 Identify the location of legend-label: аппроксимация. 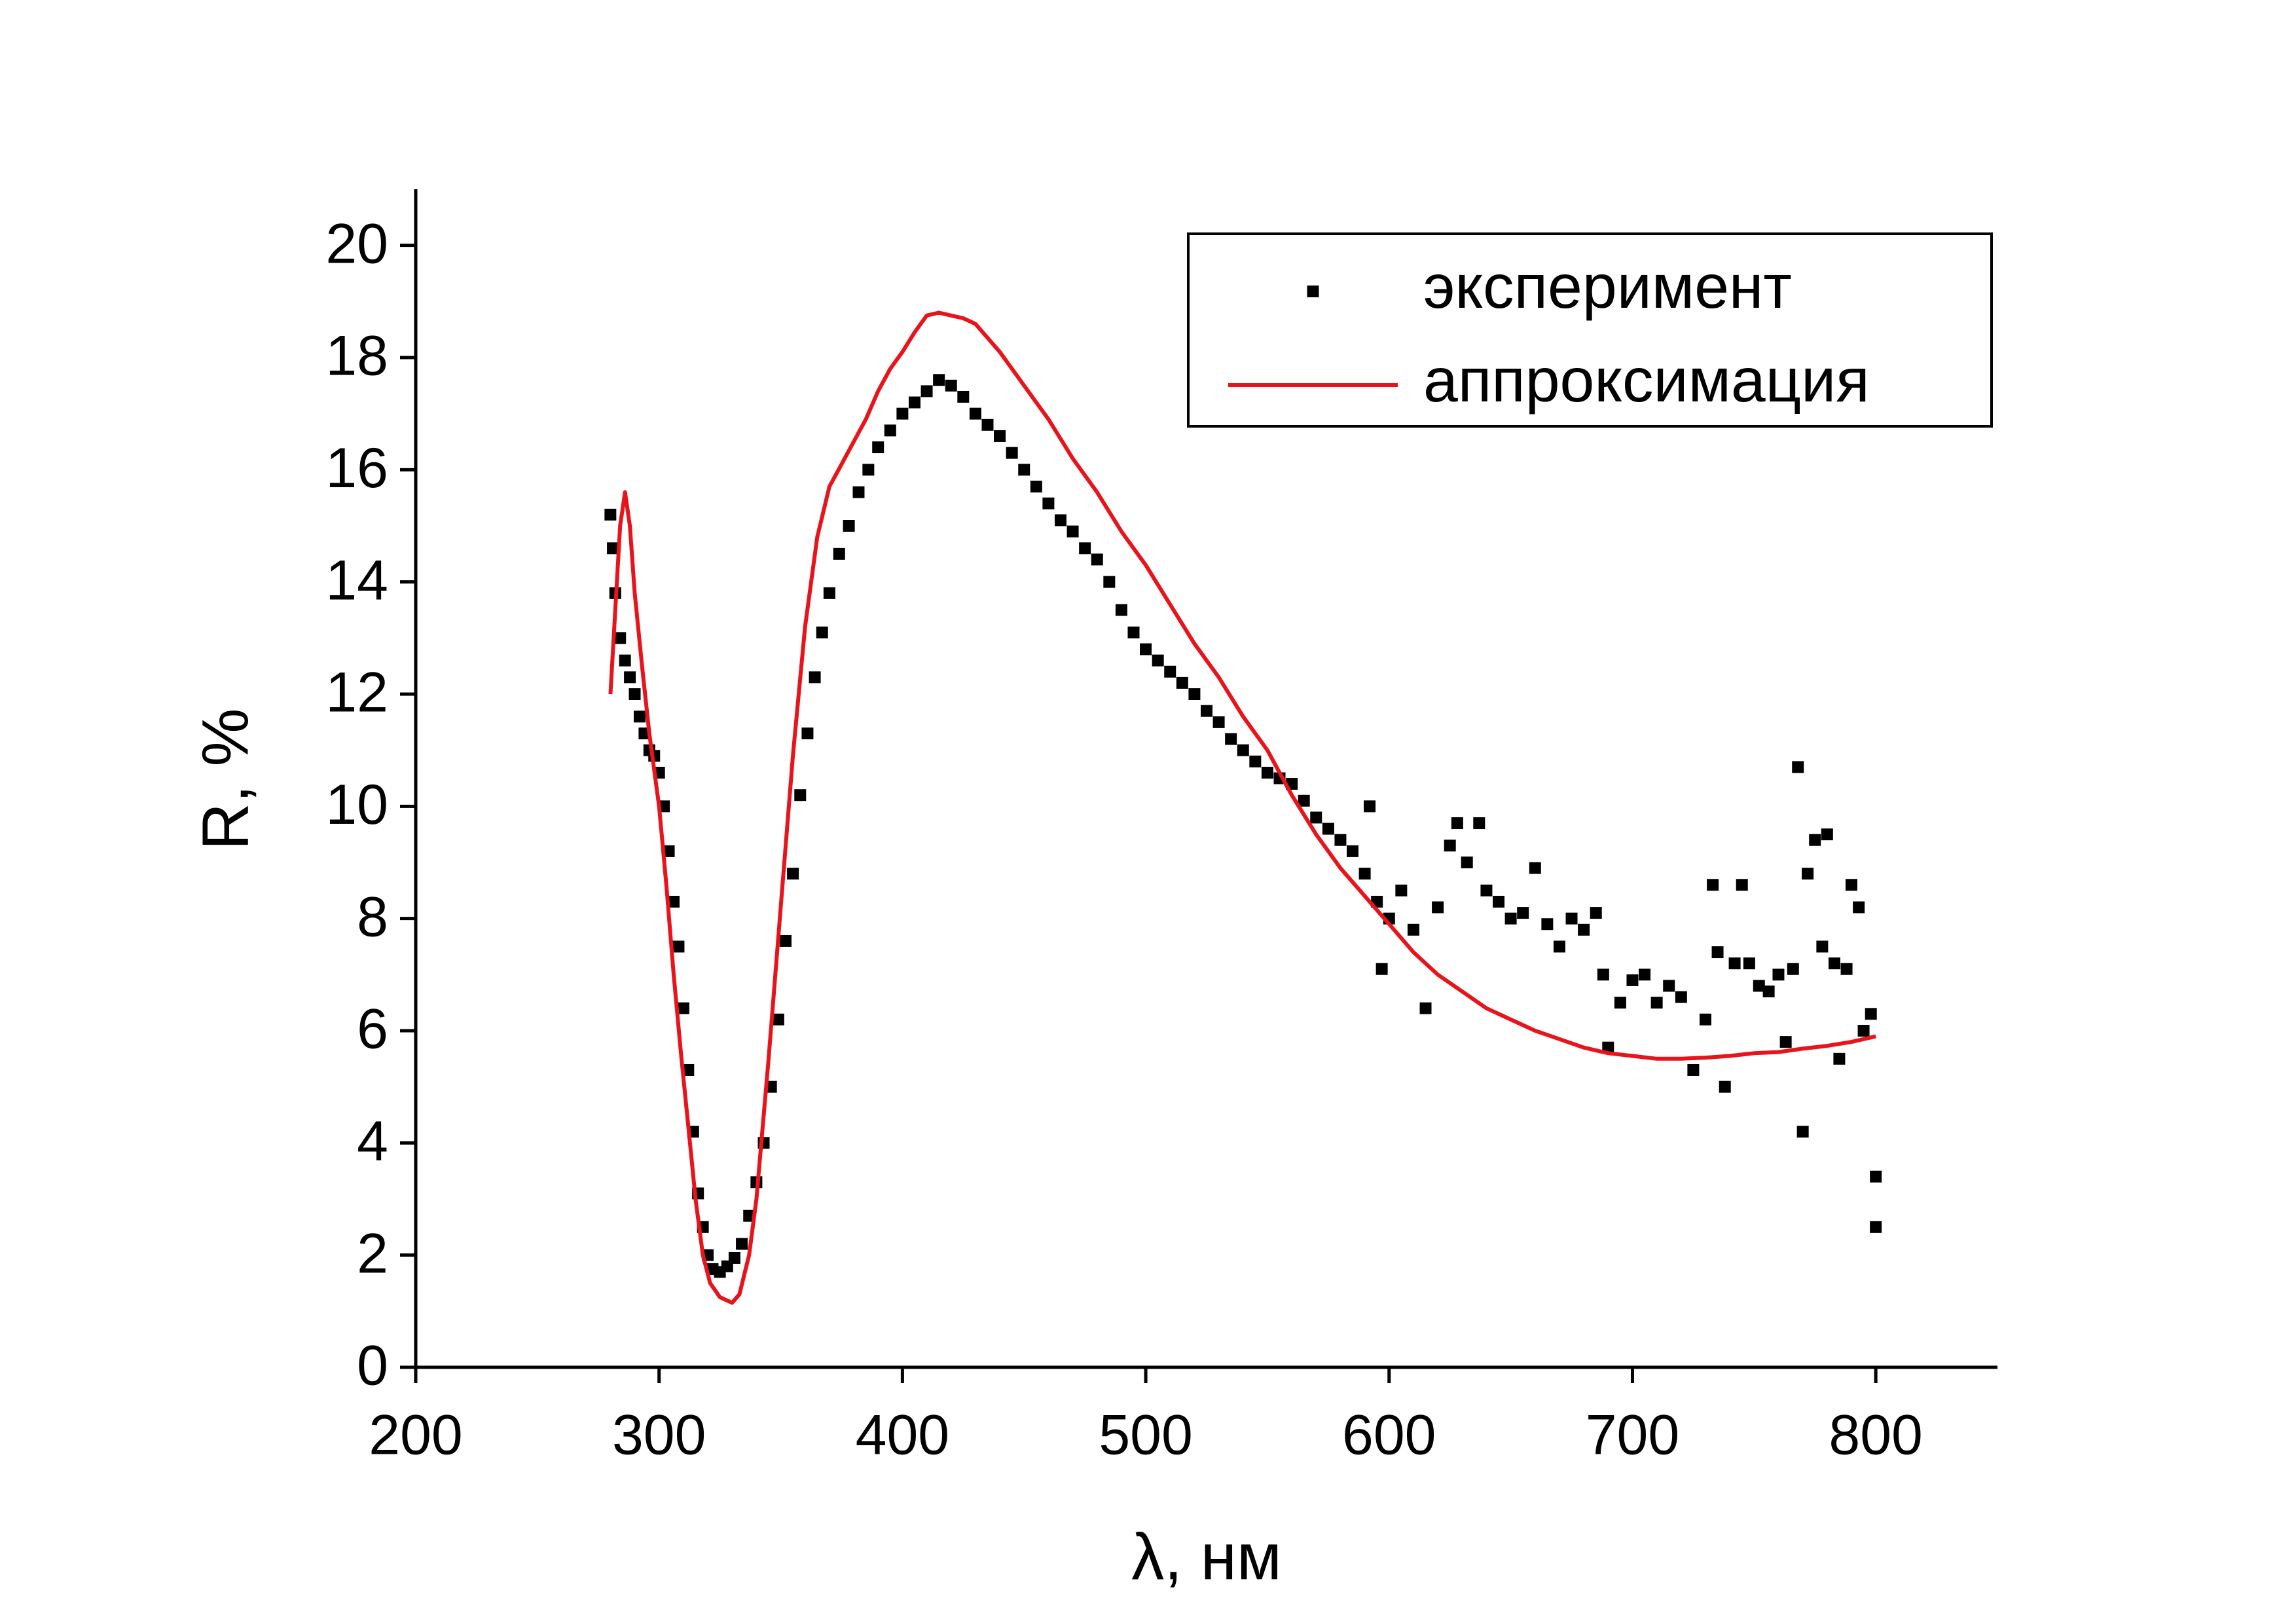
(1646, 380).